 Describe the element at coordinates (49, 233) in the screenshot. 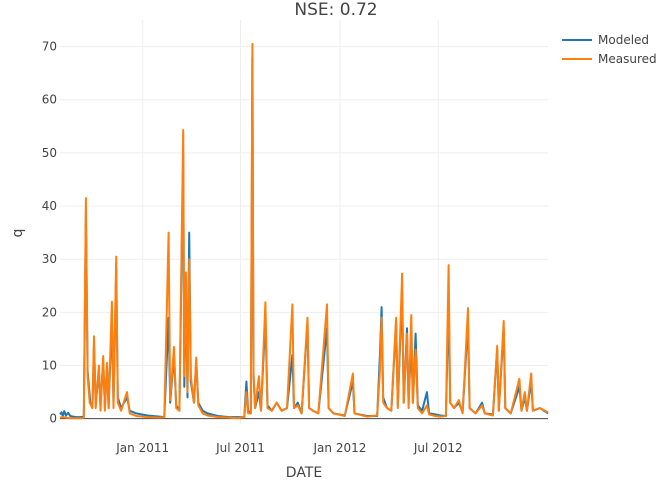

I see `y-tick-labels: 0 10 20 30 40 50 60 70` at that location.